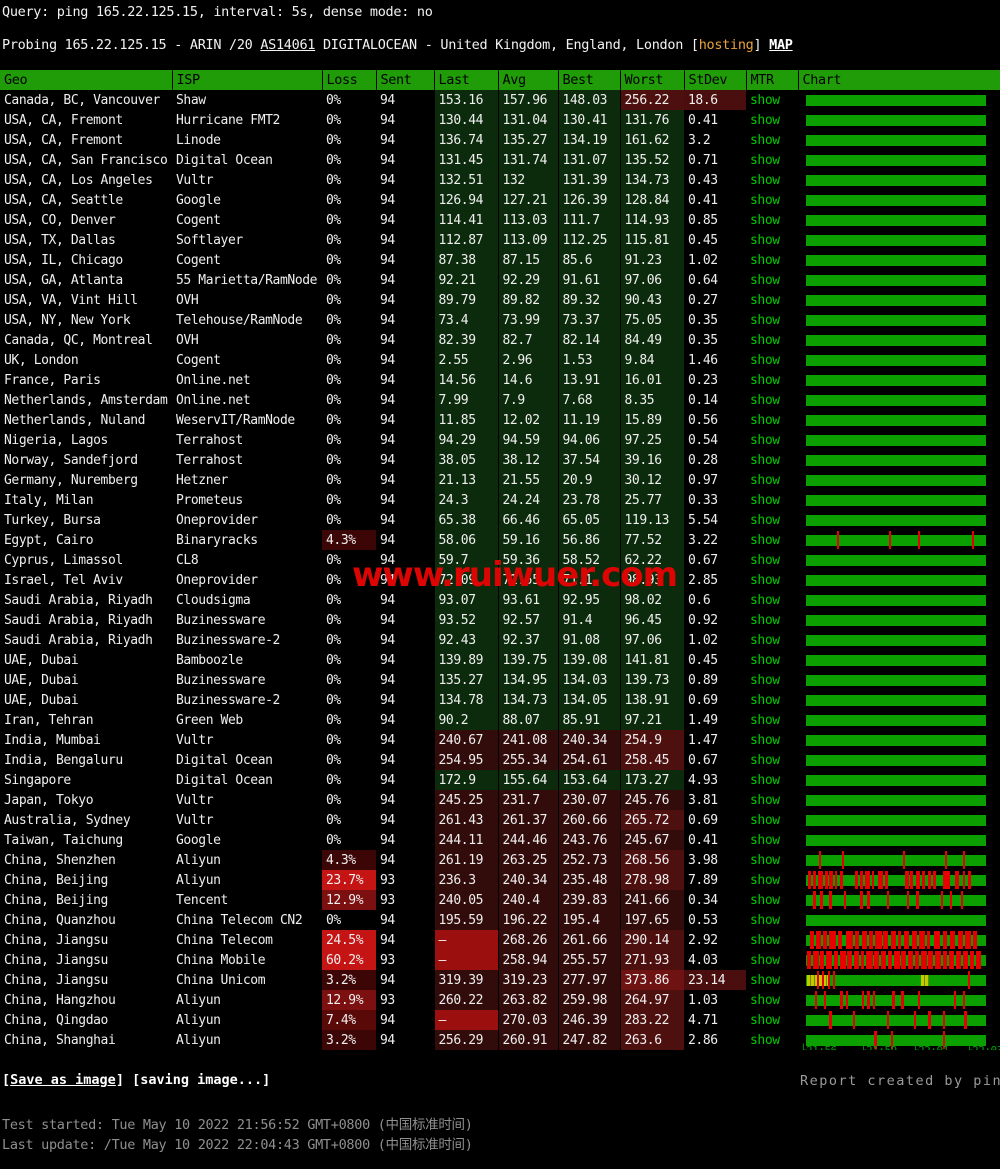 The image size is (1000, 1169). What do you see at coordinates (588, 460) in the screenshot?
I see `best-cell: 37.54` at bounding box center [588, 460].